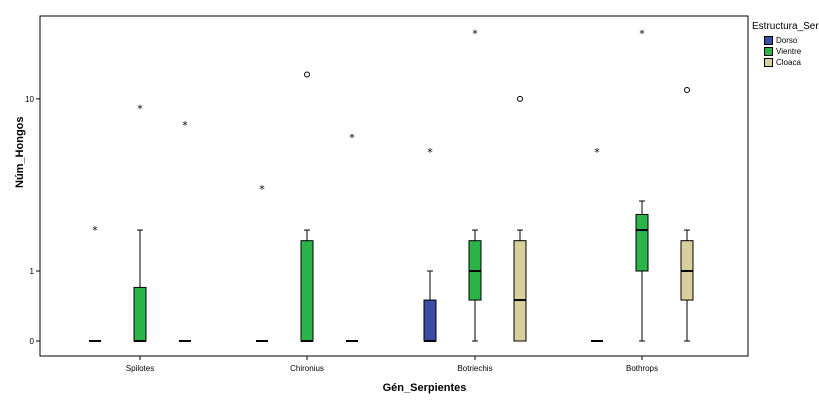  I want to click on boxplot-chironius-dorso: *, so click(262, 262).